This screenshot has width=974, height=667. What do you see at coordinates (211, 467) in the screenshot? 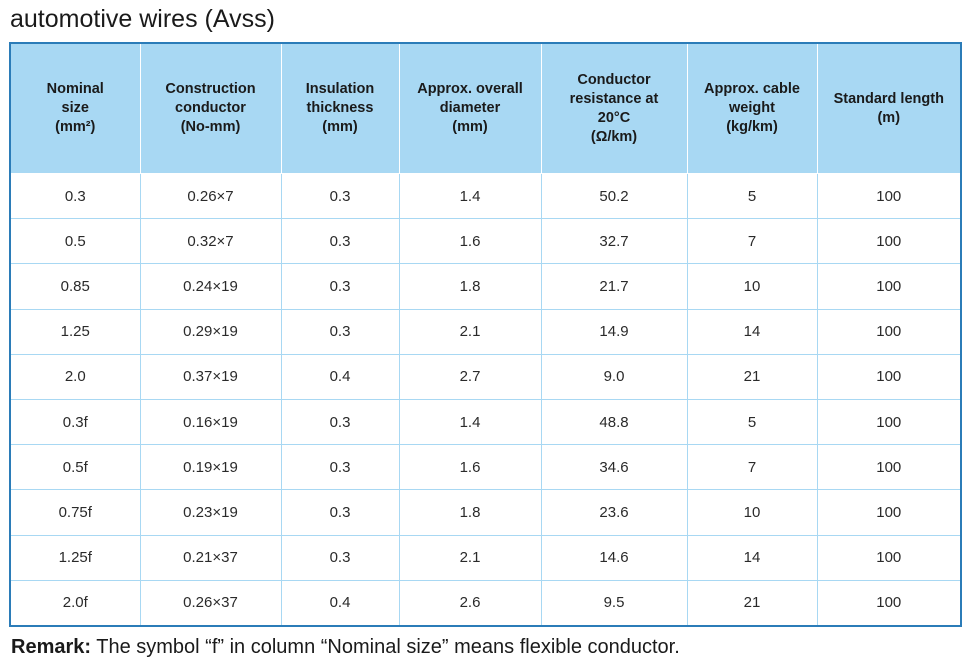
I see `cell-construction-conductor: 0.19×19` at bounding box center [211, 467].